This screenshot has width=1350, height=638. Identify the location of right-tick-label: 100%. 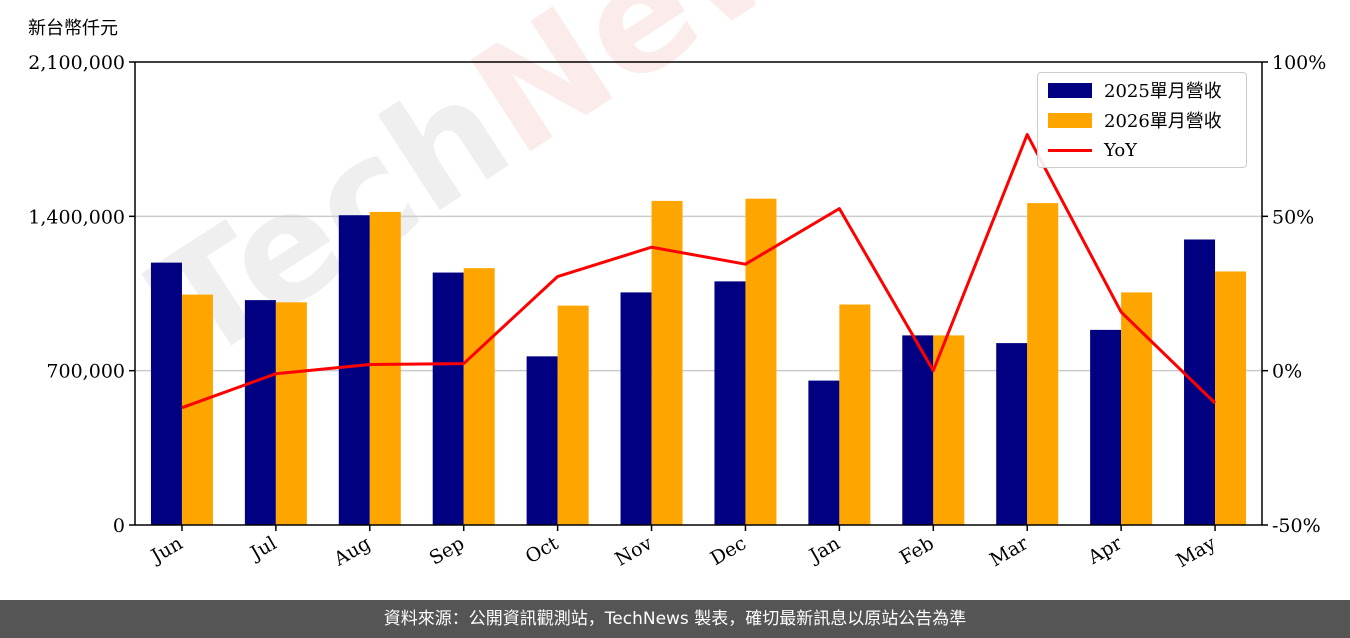
(1299, 63).